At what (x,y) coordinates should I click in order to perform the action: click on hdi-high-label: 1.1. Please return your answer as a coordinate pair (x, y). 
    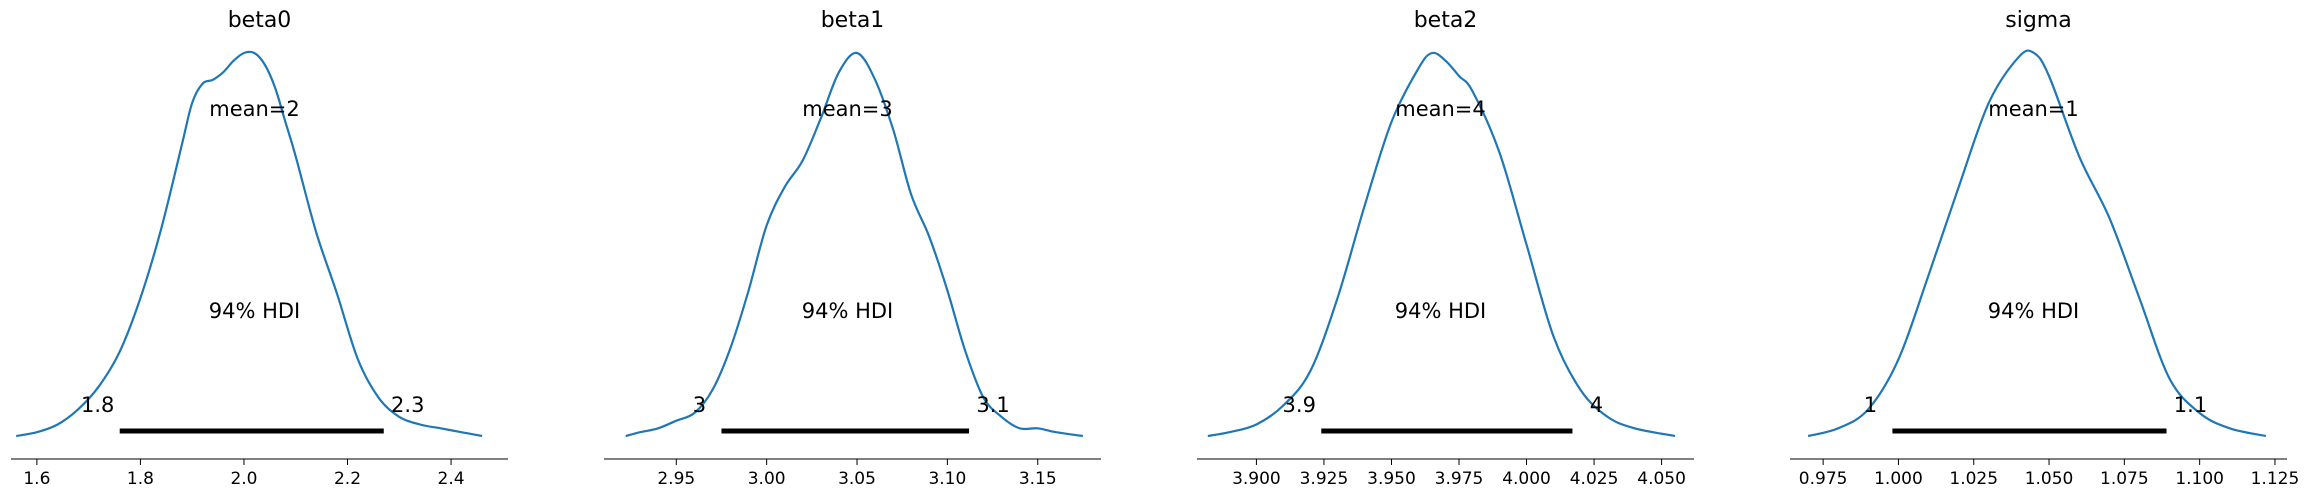
    Looking at the image, I should click on (2190, 405).